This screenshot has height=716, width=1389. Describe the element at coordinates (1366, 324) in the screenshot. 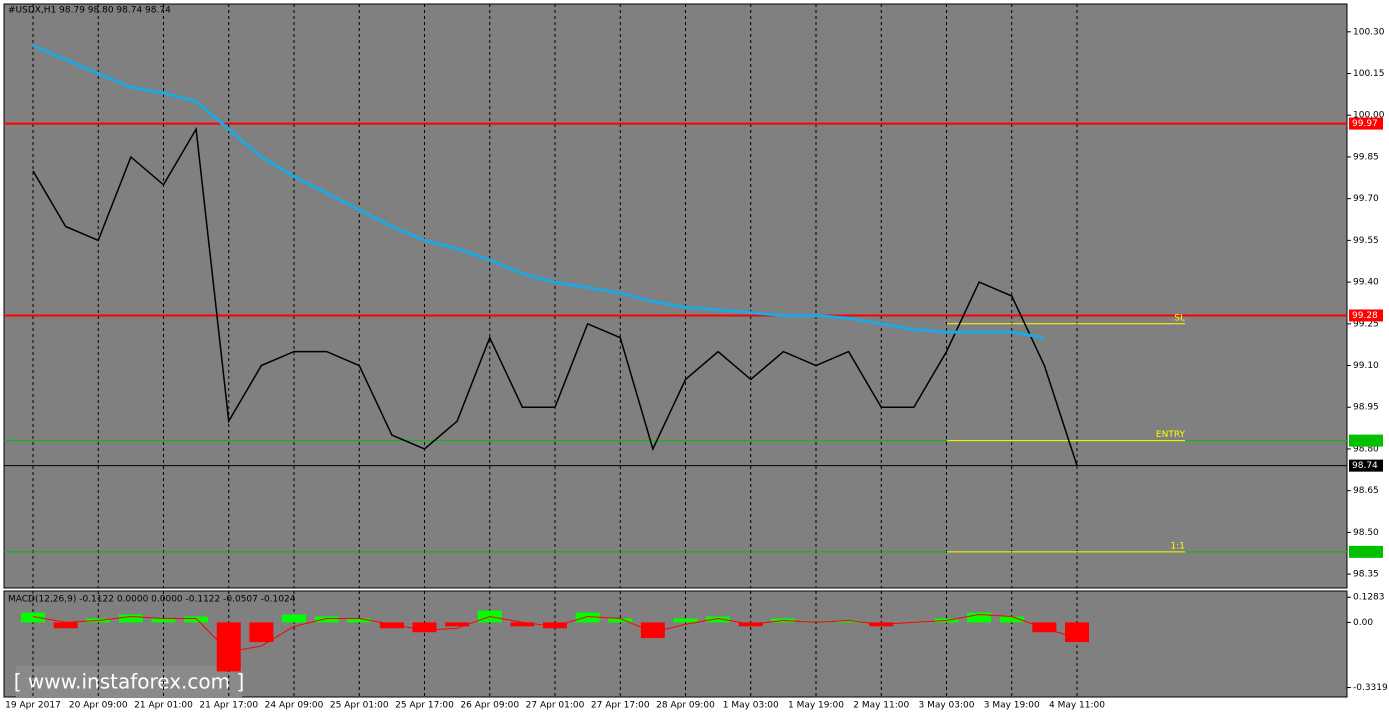

I see `y-tick-label: 99.25` at that location.